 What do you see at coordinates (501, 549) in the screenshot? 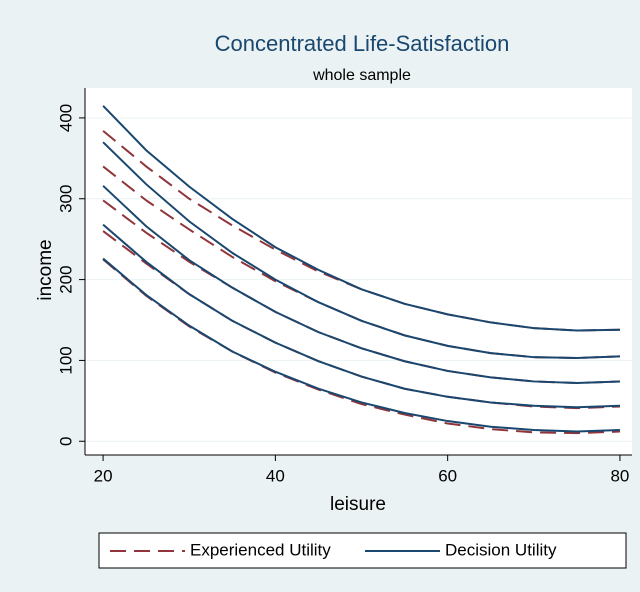
I see `legend-label: Decision Utility` at bounding box center [501, 549].